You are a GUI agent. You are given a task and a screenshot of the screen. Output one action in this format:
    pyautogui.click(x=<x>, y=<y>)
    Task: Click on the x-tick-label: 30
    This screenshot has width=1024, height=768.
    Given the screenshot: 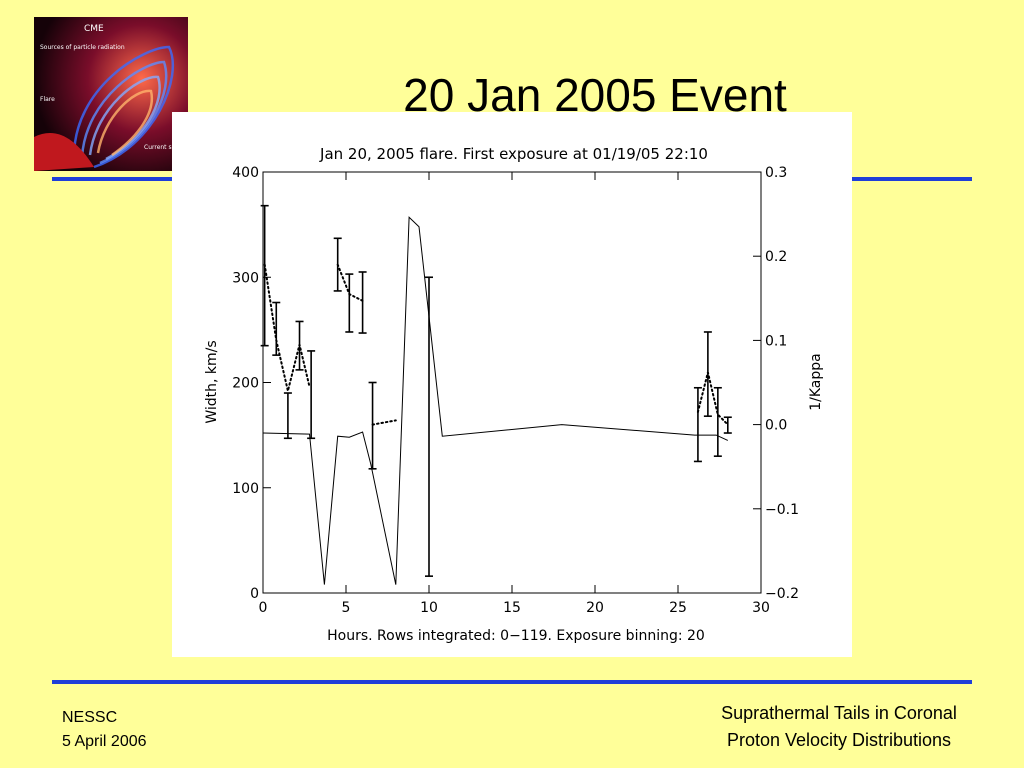 What is the action you would take?
    pyautogui.click(x=761, y=608)
    